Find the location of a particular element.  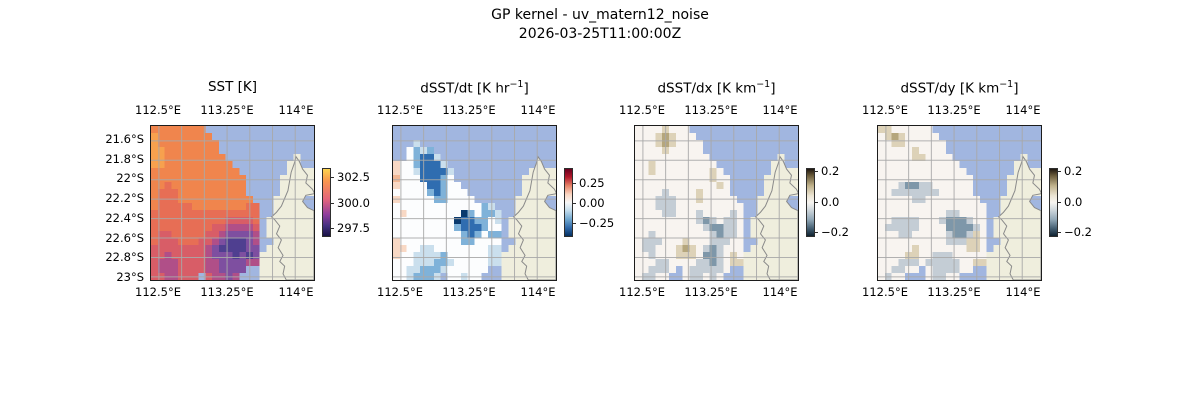

colorbar-tick-label: 0.25 is located at coordinates (592, 182).